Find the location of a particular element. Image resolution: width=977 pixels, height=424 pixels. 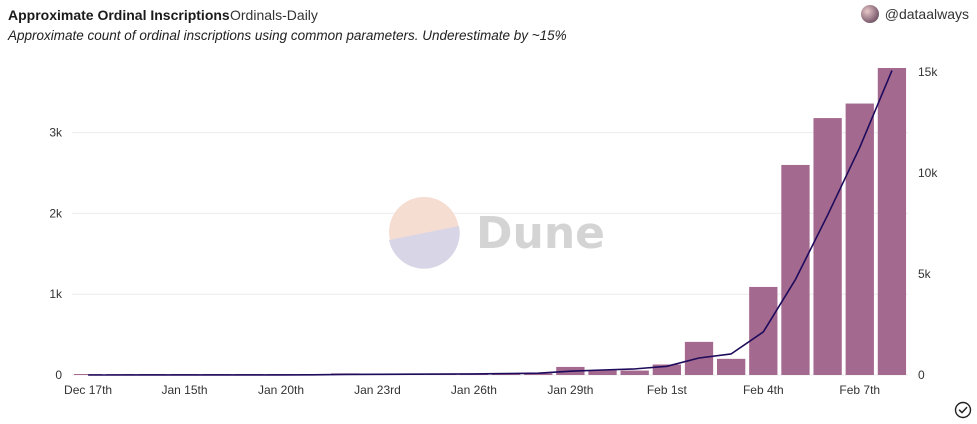

x-tick-label: Feb 7th is located at coordinates (859, 390).